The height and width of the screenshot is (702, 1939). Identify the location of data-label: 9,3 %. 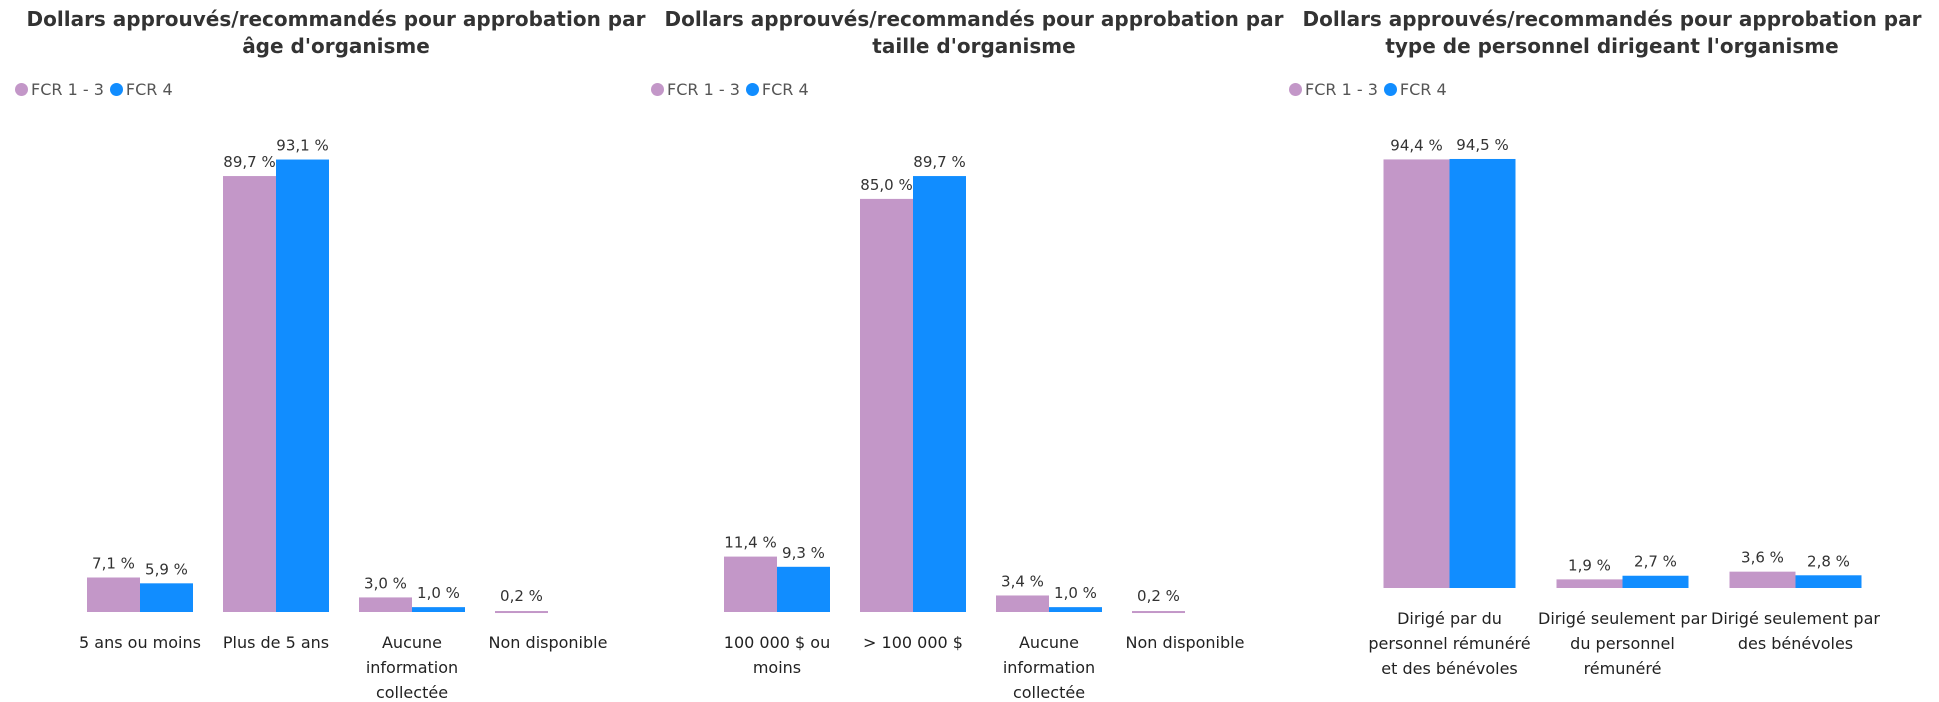
(803, 553).